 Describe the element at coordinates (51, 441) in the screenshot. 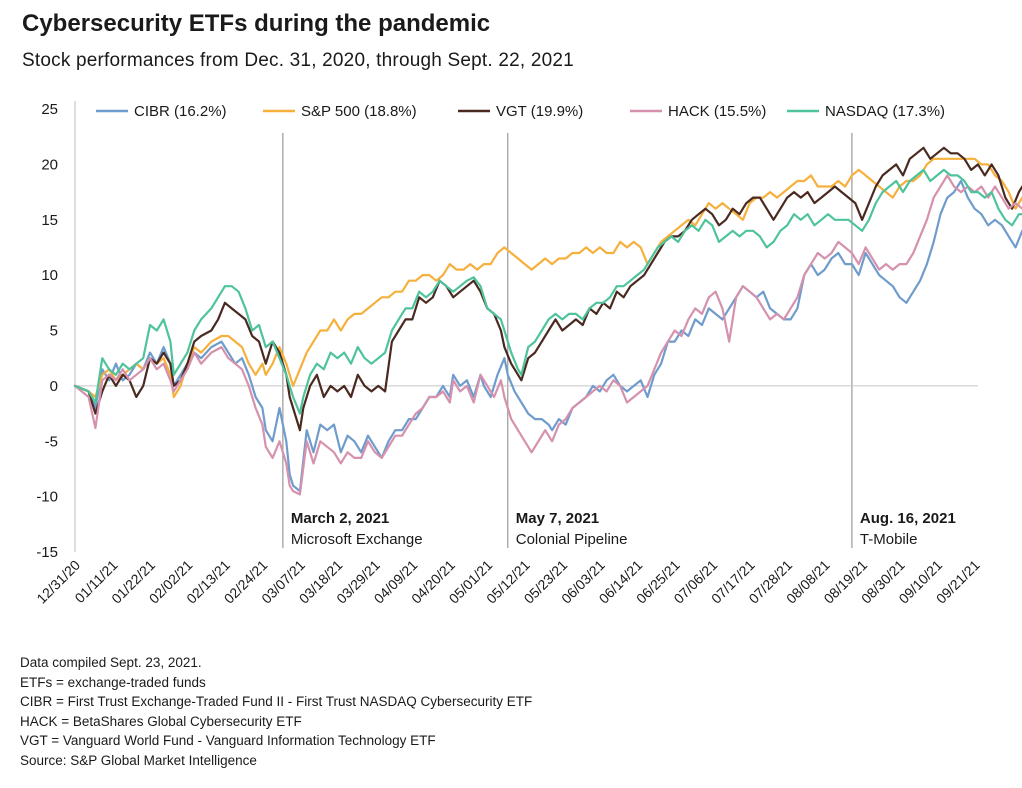

I see `y-tick-label: -5` at that location.